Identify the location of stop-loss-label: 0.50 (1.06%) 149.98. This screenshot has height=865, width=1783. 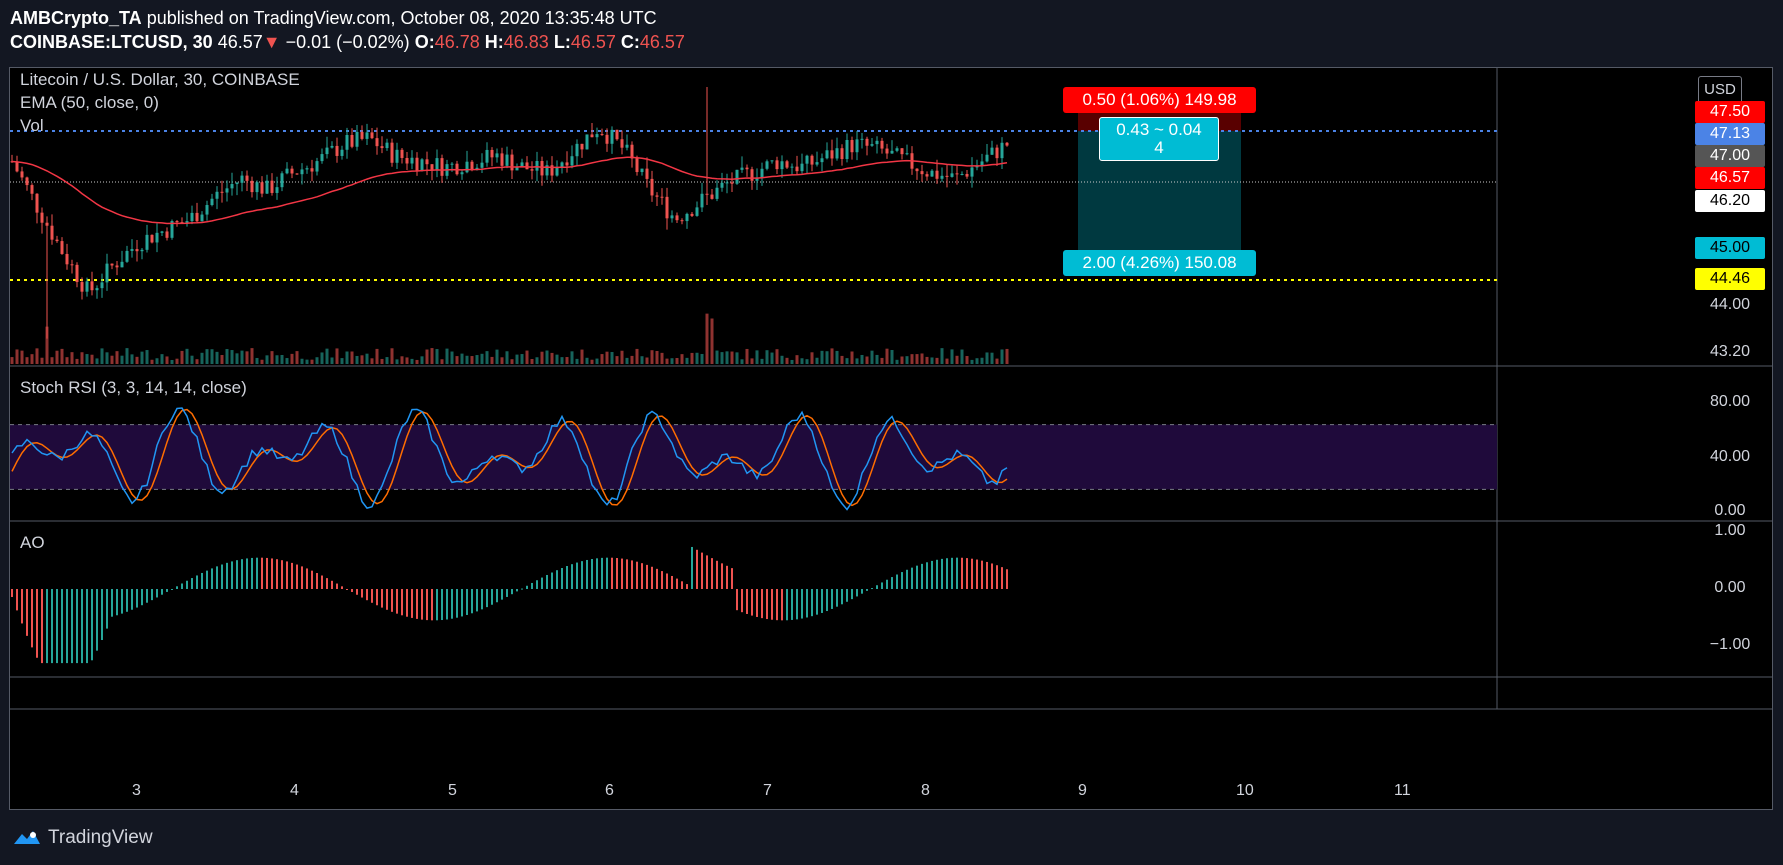
(1159, 100).